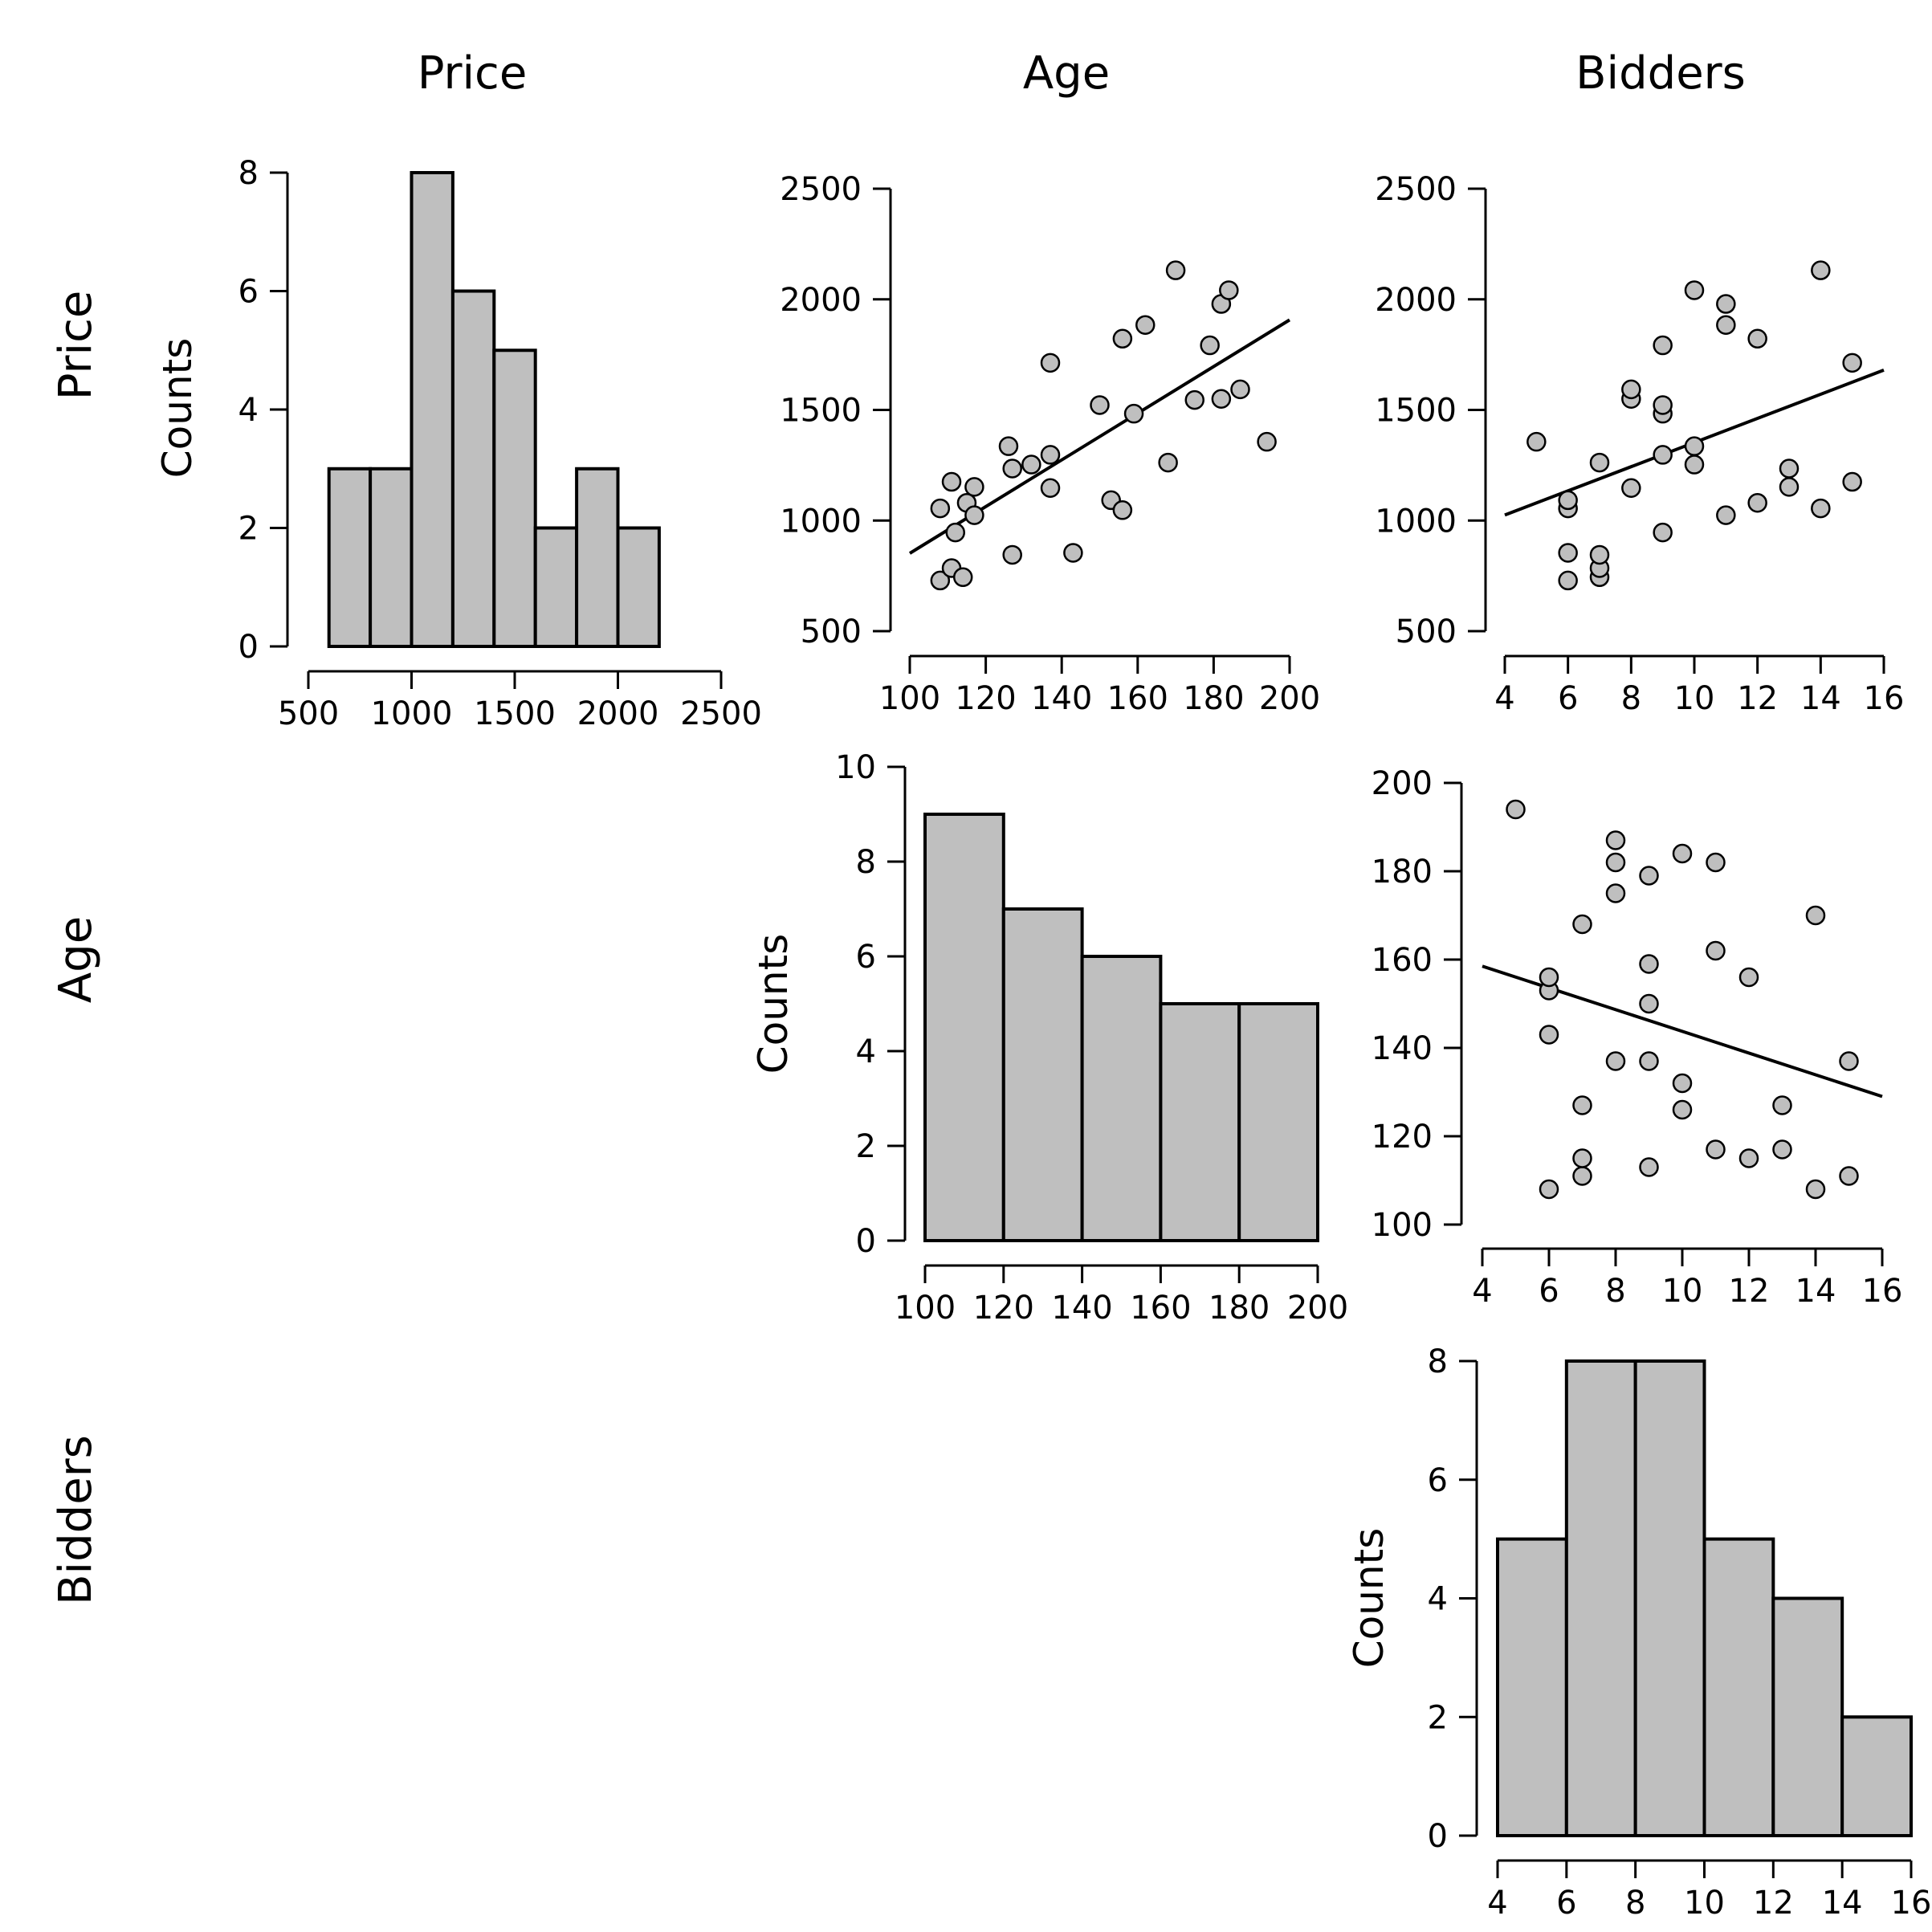  What do you see at coordinates (1061, 698) in the screenshot?
I see `scatter-price-age-x-tick-label: 140` at bounding box center [1061, 698].